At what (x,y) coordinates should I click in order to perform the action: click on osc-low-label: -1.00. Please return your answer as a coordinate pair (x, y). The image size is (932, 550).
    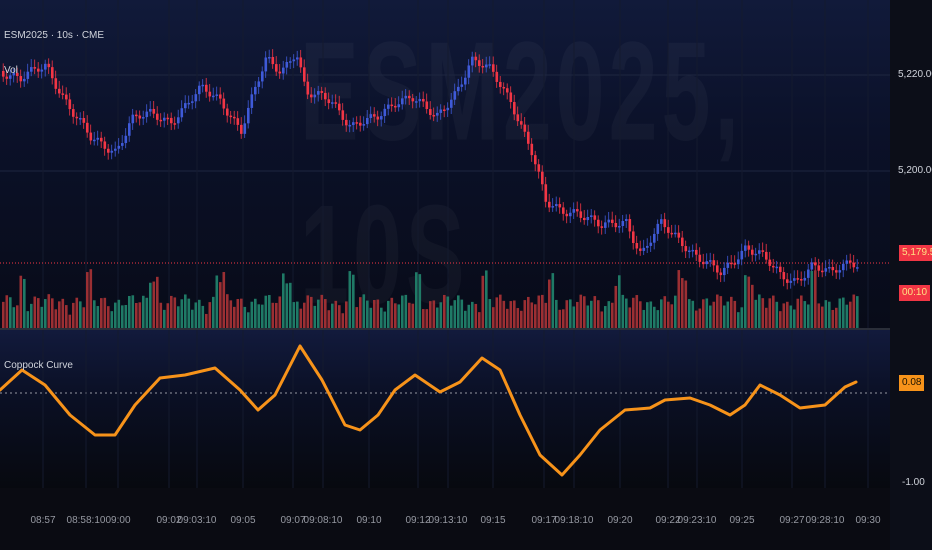
    Looking at the image, I should click on (913, 482).